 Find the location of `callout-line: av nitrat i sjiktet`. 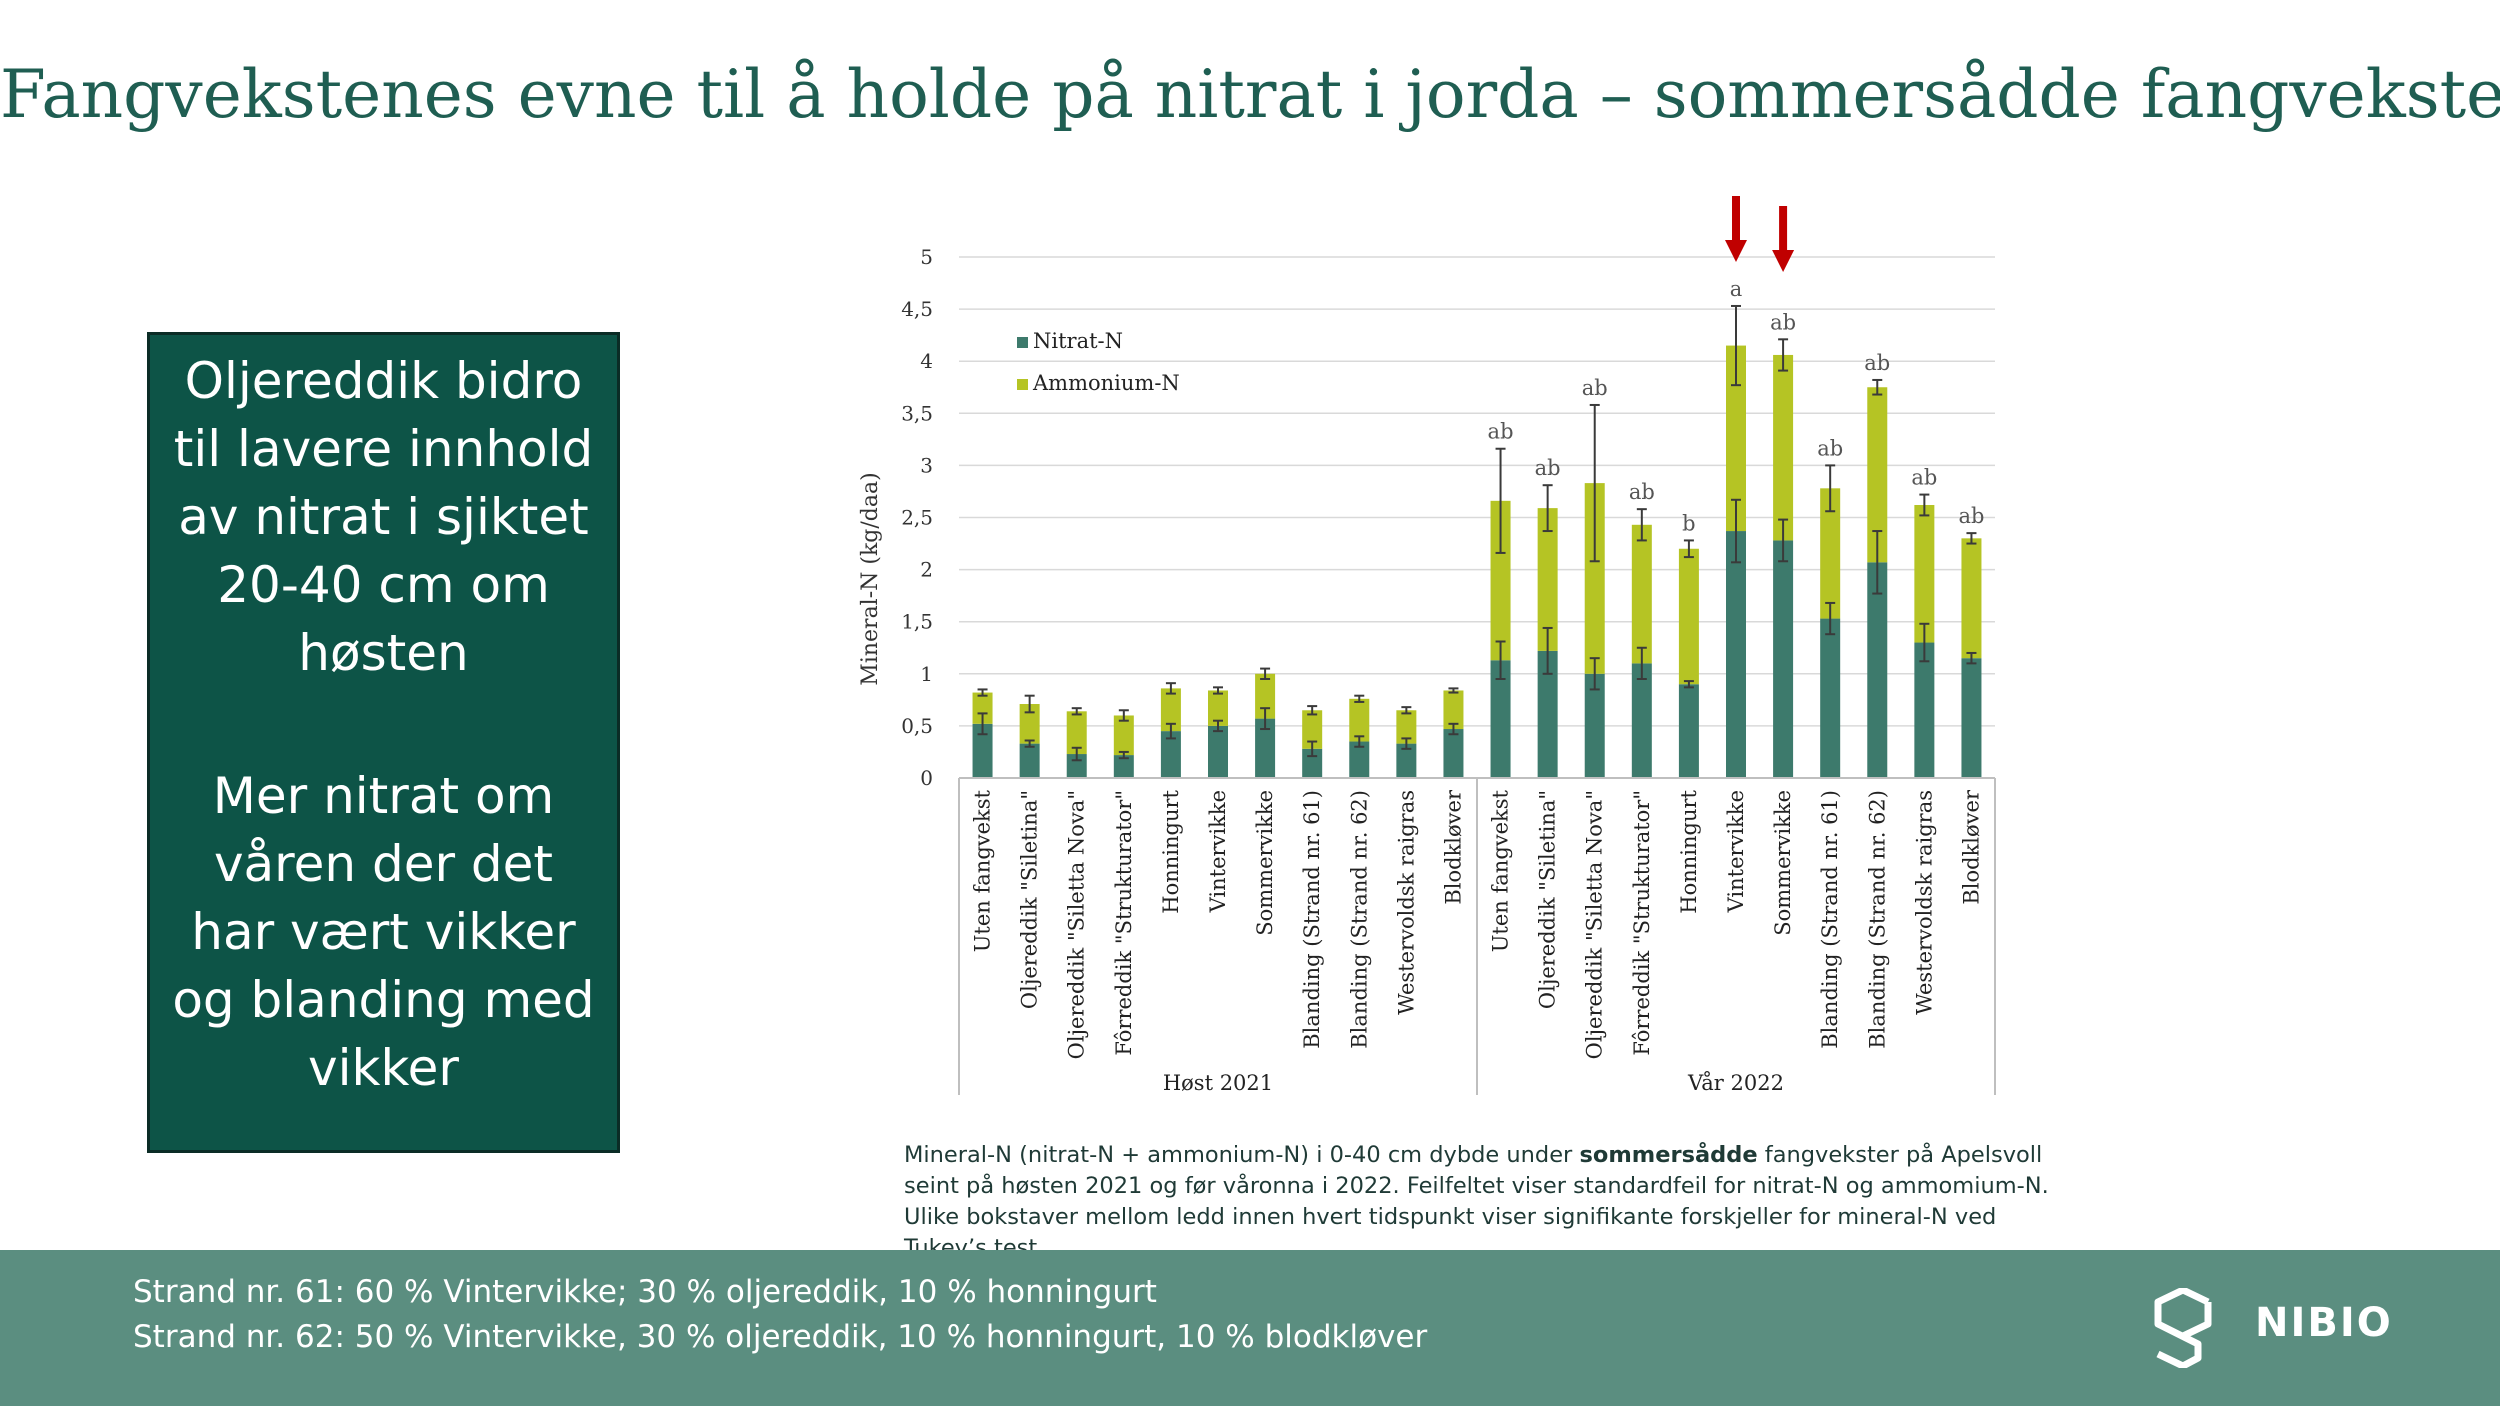

callout-line: av nitrat i sjiktet is located at coordinates (383, 517).